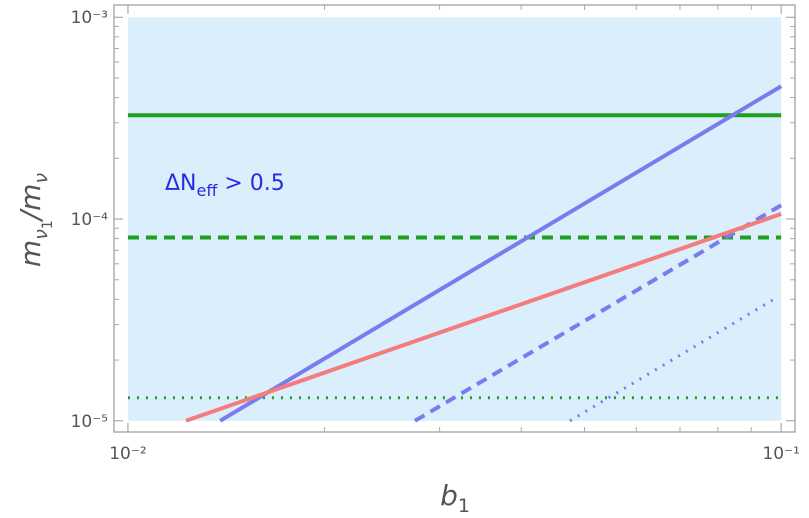 The height and width of the screenshot is (518, 809). What do you see at coordinates (90, 220) in the screenshot?
I see `y-tick-label: 10⁻⁴` at bounding box center [90, 220].